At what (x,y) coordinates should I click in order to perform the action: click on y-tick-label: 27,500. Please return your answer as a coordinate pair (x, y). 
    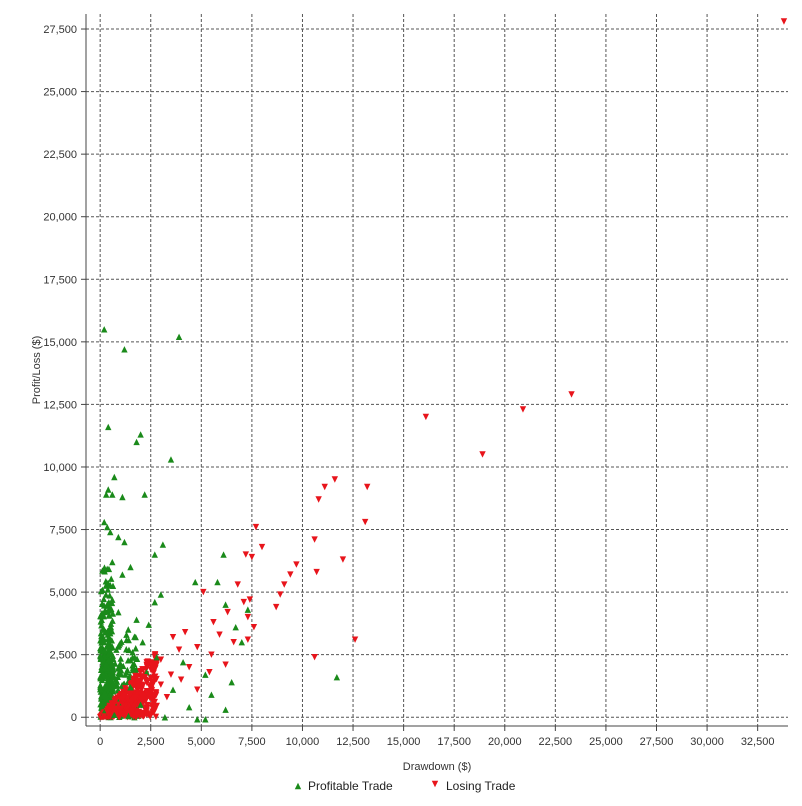
    Looking at the image, I should click on (60, 30).